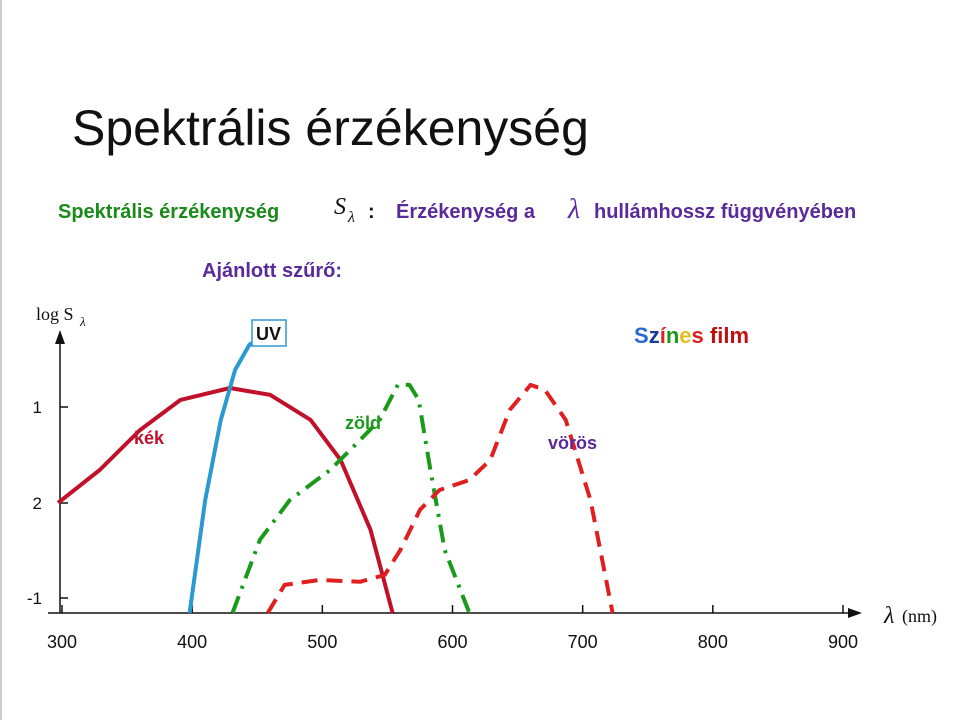 Image resolution: width=960 pixels, height=720 pixels. Describe the element at coordinates (371, 212) in the screenshot. I see `colon: :` at that location.